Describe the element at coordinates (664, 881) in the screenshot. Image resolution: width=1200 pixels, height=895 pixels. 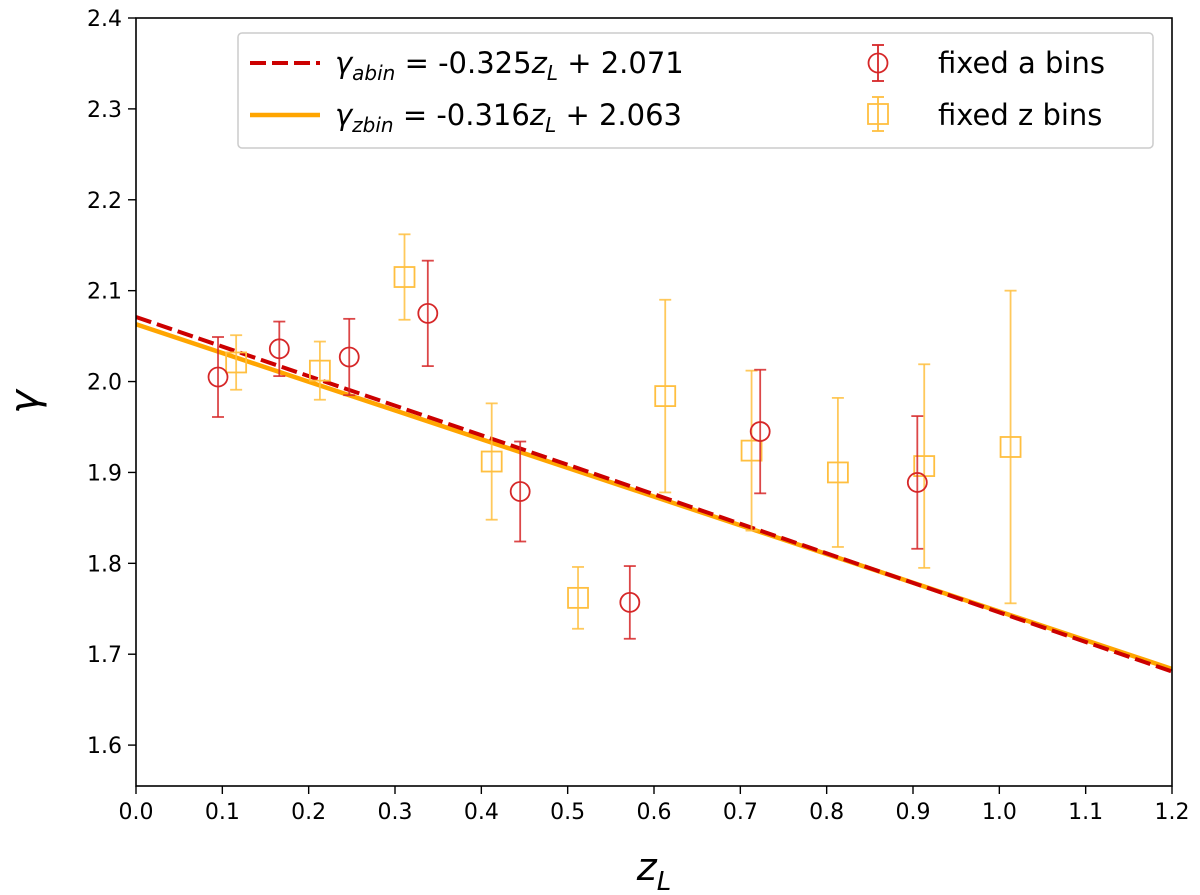
I see `x-axis-label-sub: L` at that location.